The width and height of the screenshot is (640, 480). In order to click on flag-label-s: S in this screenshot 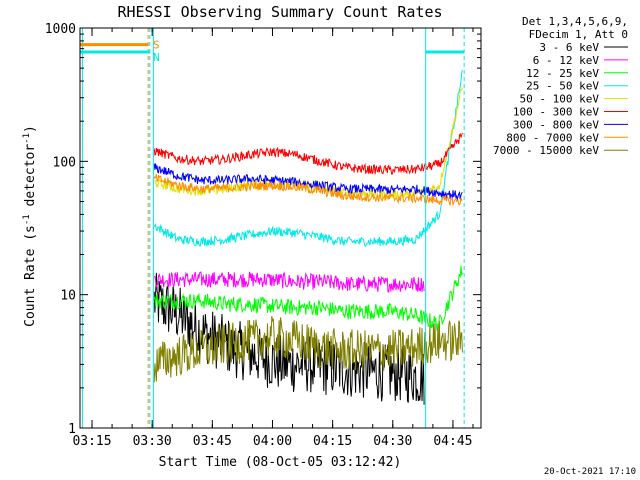, I will do `click(156, 45)`.